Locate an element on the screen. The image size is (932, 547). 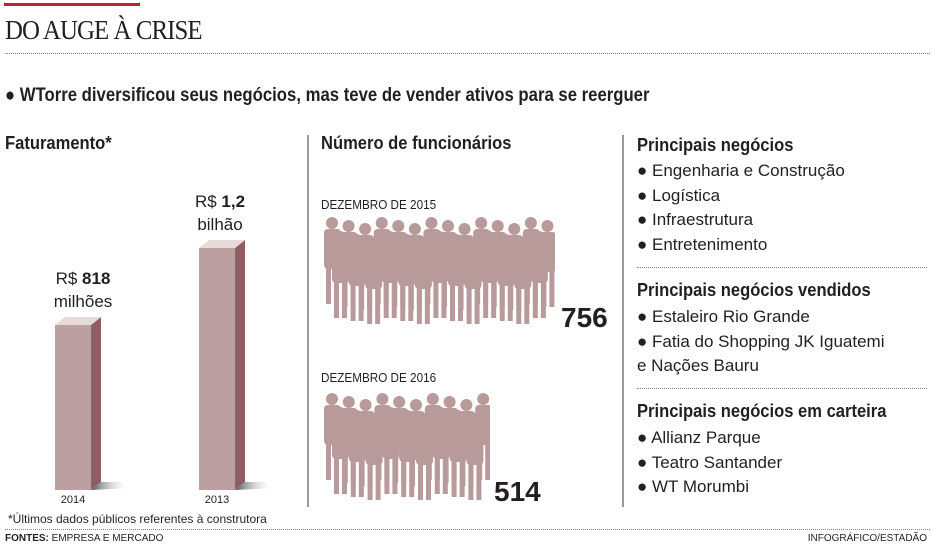
list-item: ● Allianz Parque is located at coordinates (699, 437).